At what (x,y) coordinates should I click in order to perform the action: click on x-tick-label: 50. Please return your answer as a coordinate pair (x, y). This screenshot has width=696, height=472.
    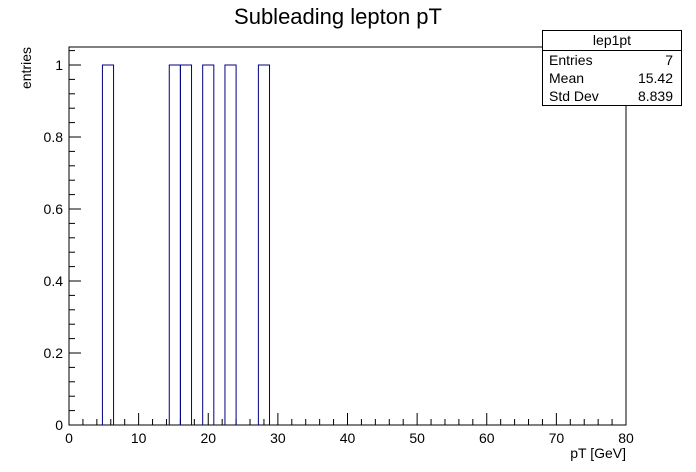
    Looking at the image, I should click on (417, 438).